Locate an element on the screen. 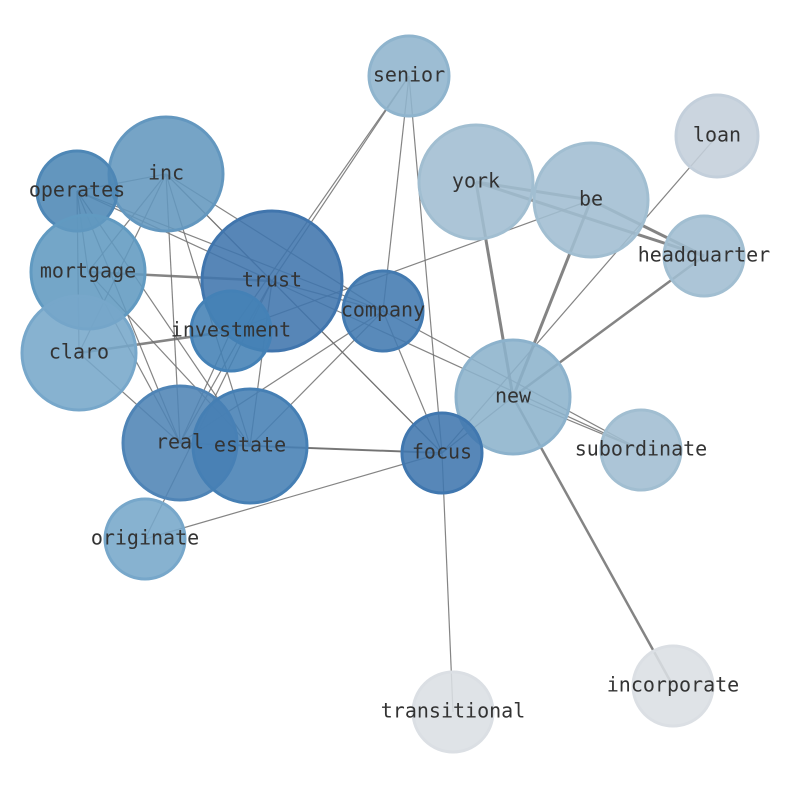 The width and height of the screenshot is (794, 790). node-label: incorporate is located at coordinates (673, 685).